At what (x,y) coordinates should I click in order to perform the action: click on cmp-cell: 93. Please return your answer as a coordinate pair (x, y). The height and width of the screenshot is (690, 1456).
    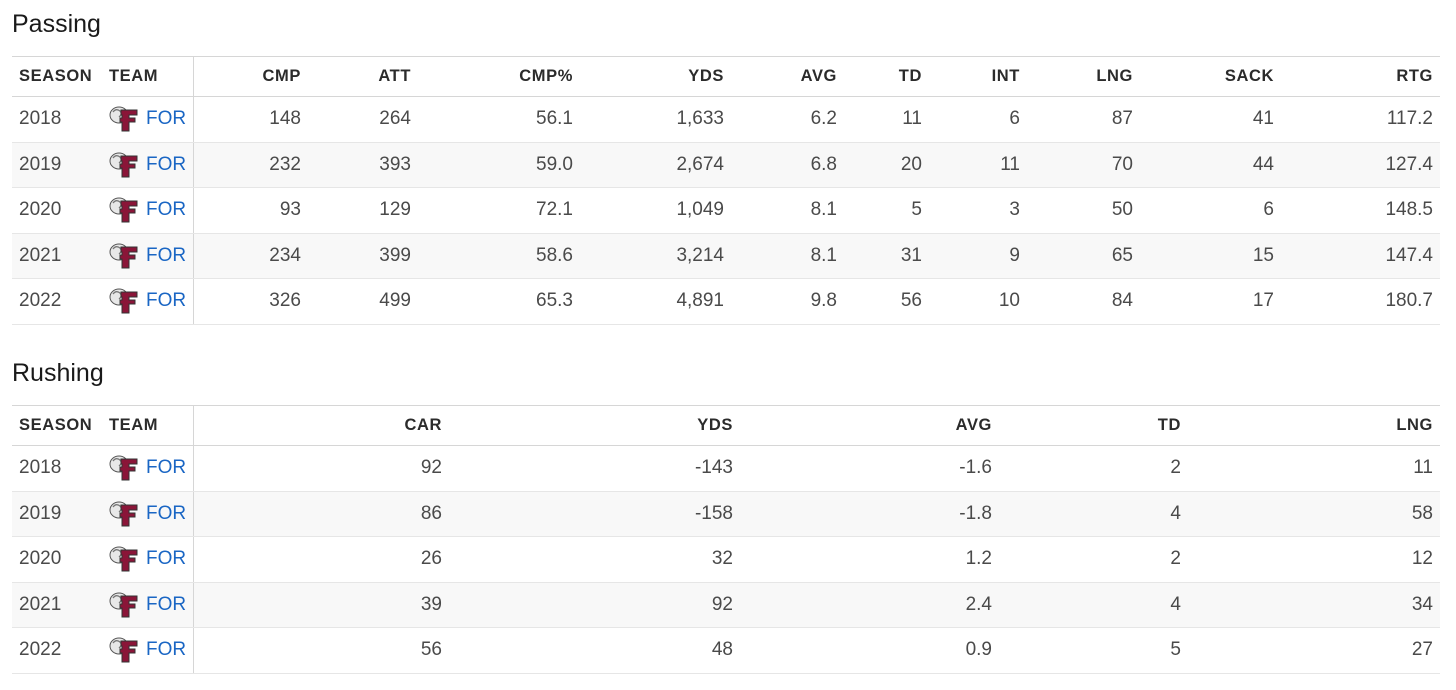
    Looking at the image, I should click on (250, 210).